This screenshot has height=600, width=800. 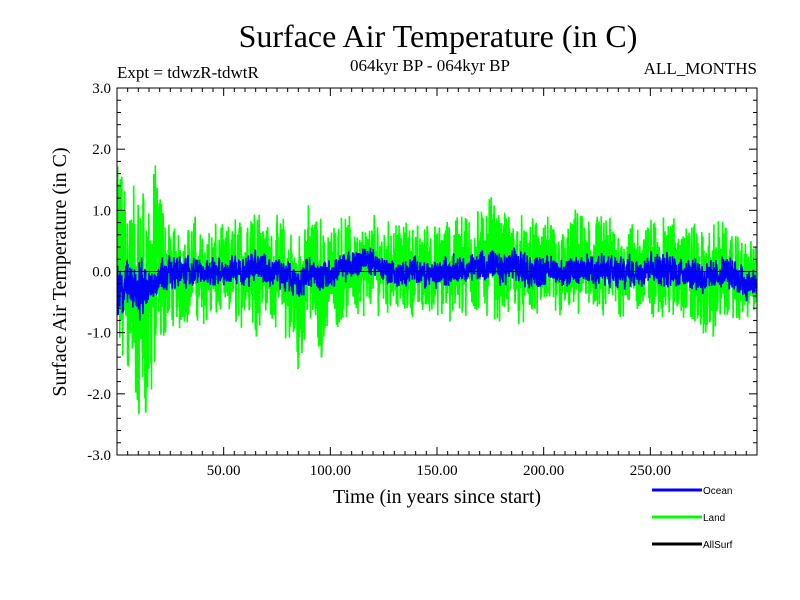 What do you see at coordinates (717, 491) in the screenshot?
I see `legend-label-ocean: Ocean` at bounding box center [717, 491].